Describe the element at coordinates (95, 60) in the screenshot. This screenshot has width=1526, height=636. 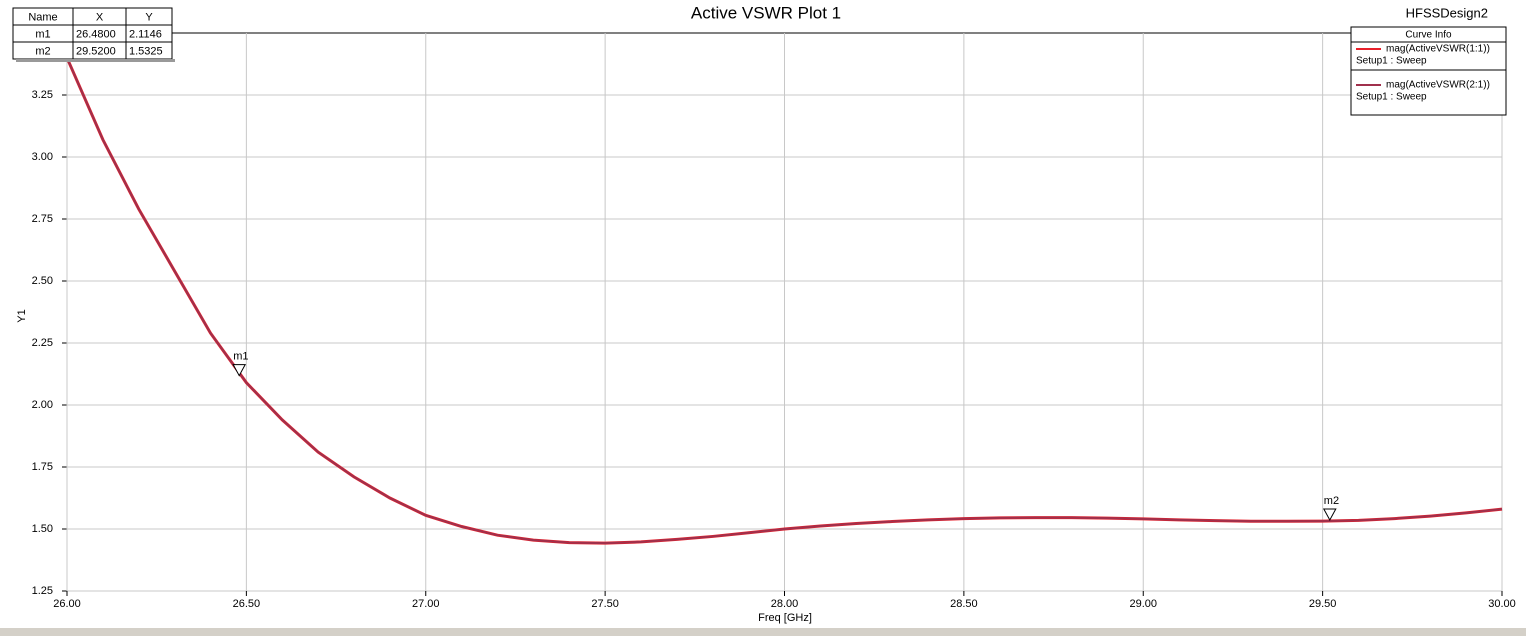
I see `table-shadow` at that location.